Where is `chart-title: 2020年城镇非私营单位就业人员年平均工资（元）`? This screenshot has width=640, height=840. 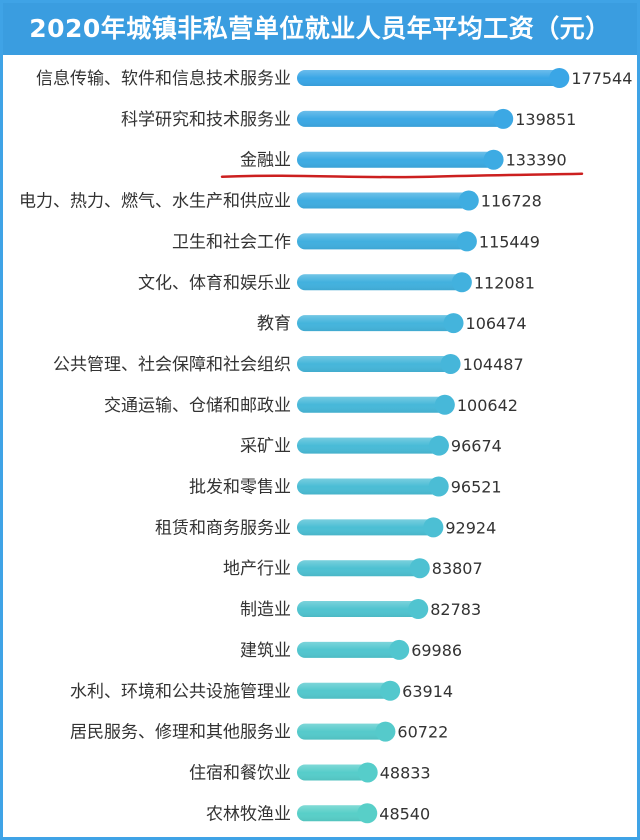
chart-title: 2020年城镇非私营单位就业人员年平均工资（元） is located at coordinates (320, 28).